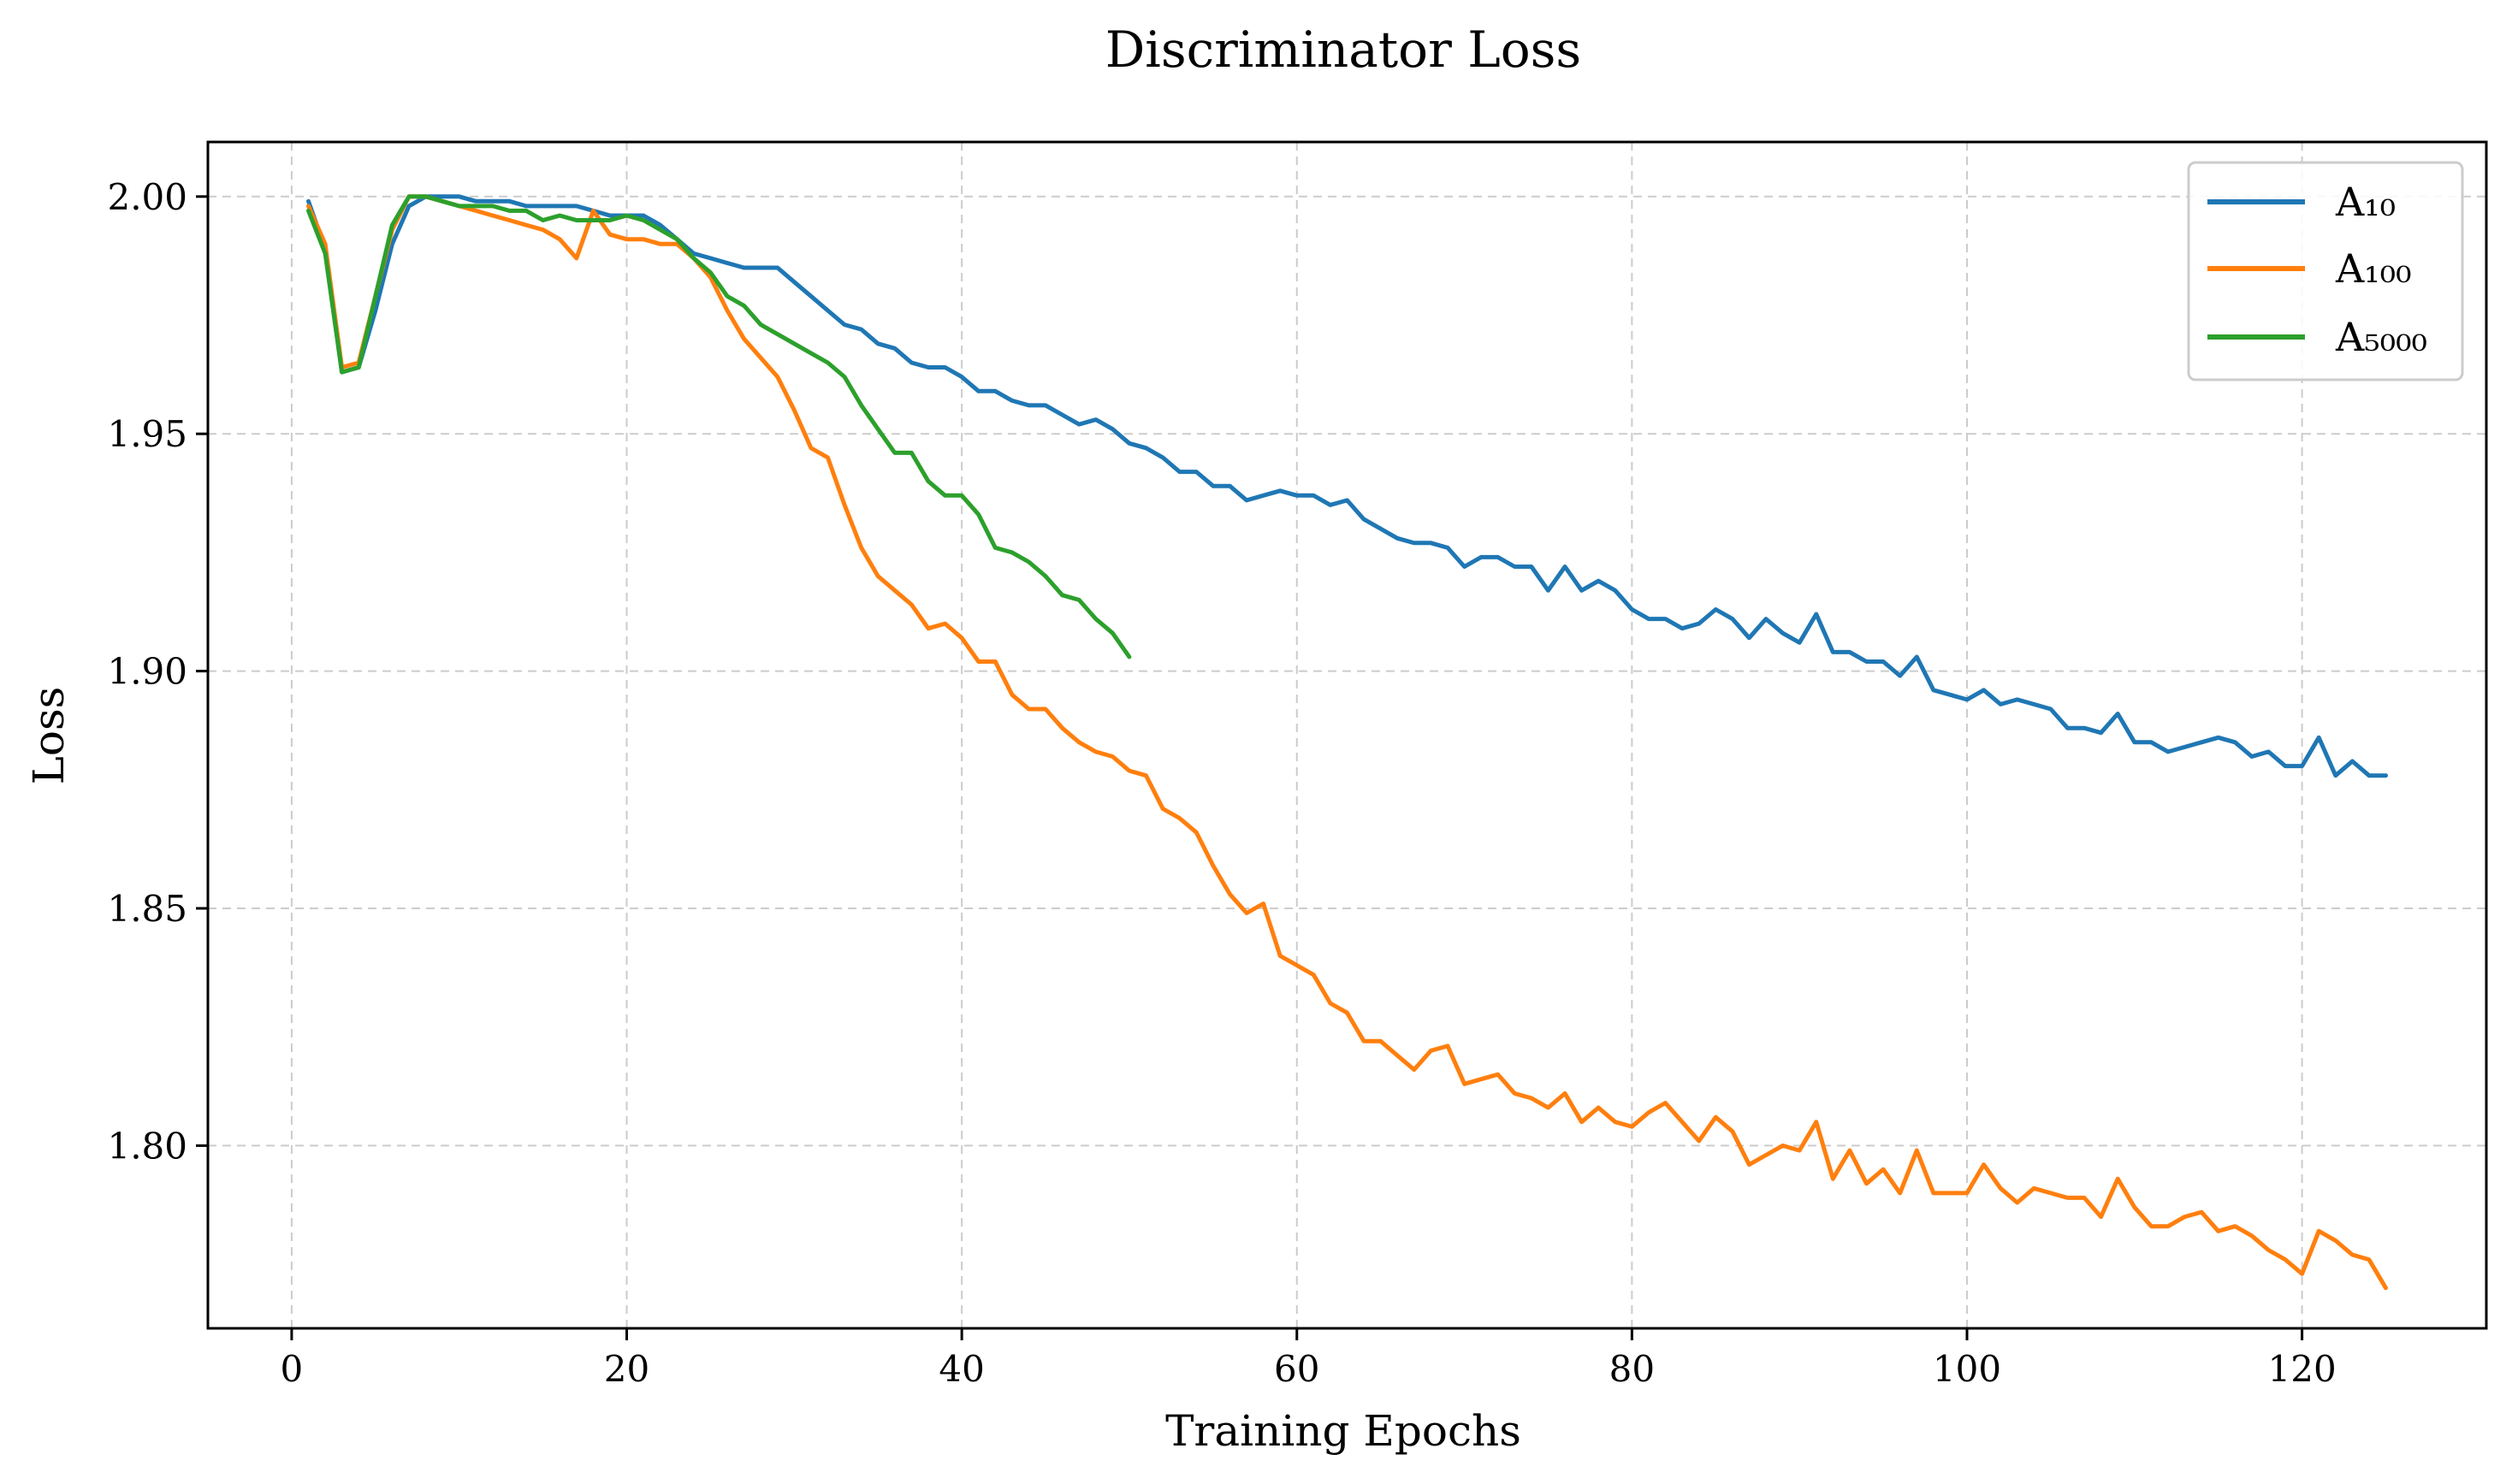 The width and height of the screenshot is (2512, 1484). Describe the element at coordinates (626, 1369) in the screenshot. I see `x-tick-label: 20` at that location.